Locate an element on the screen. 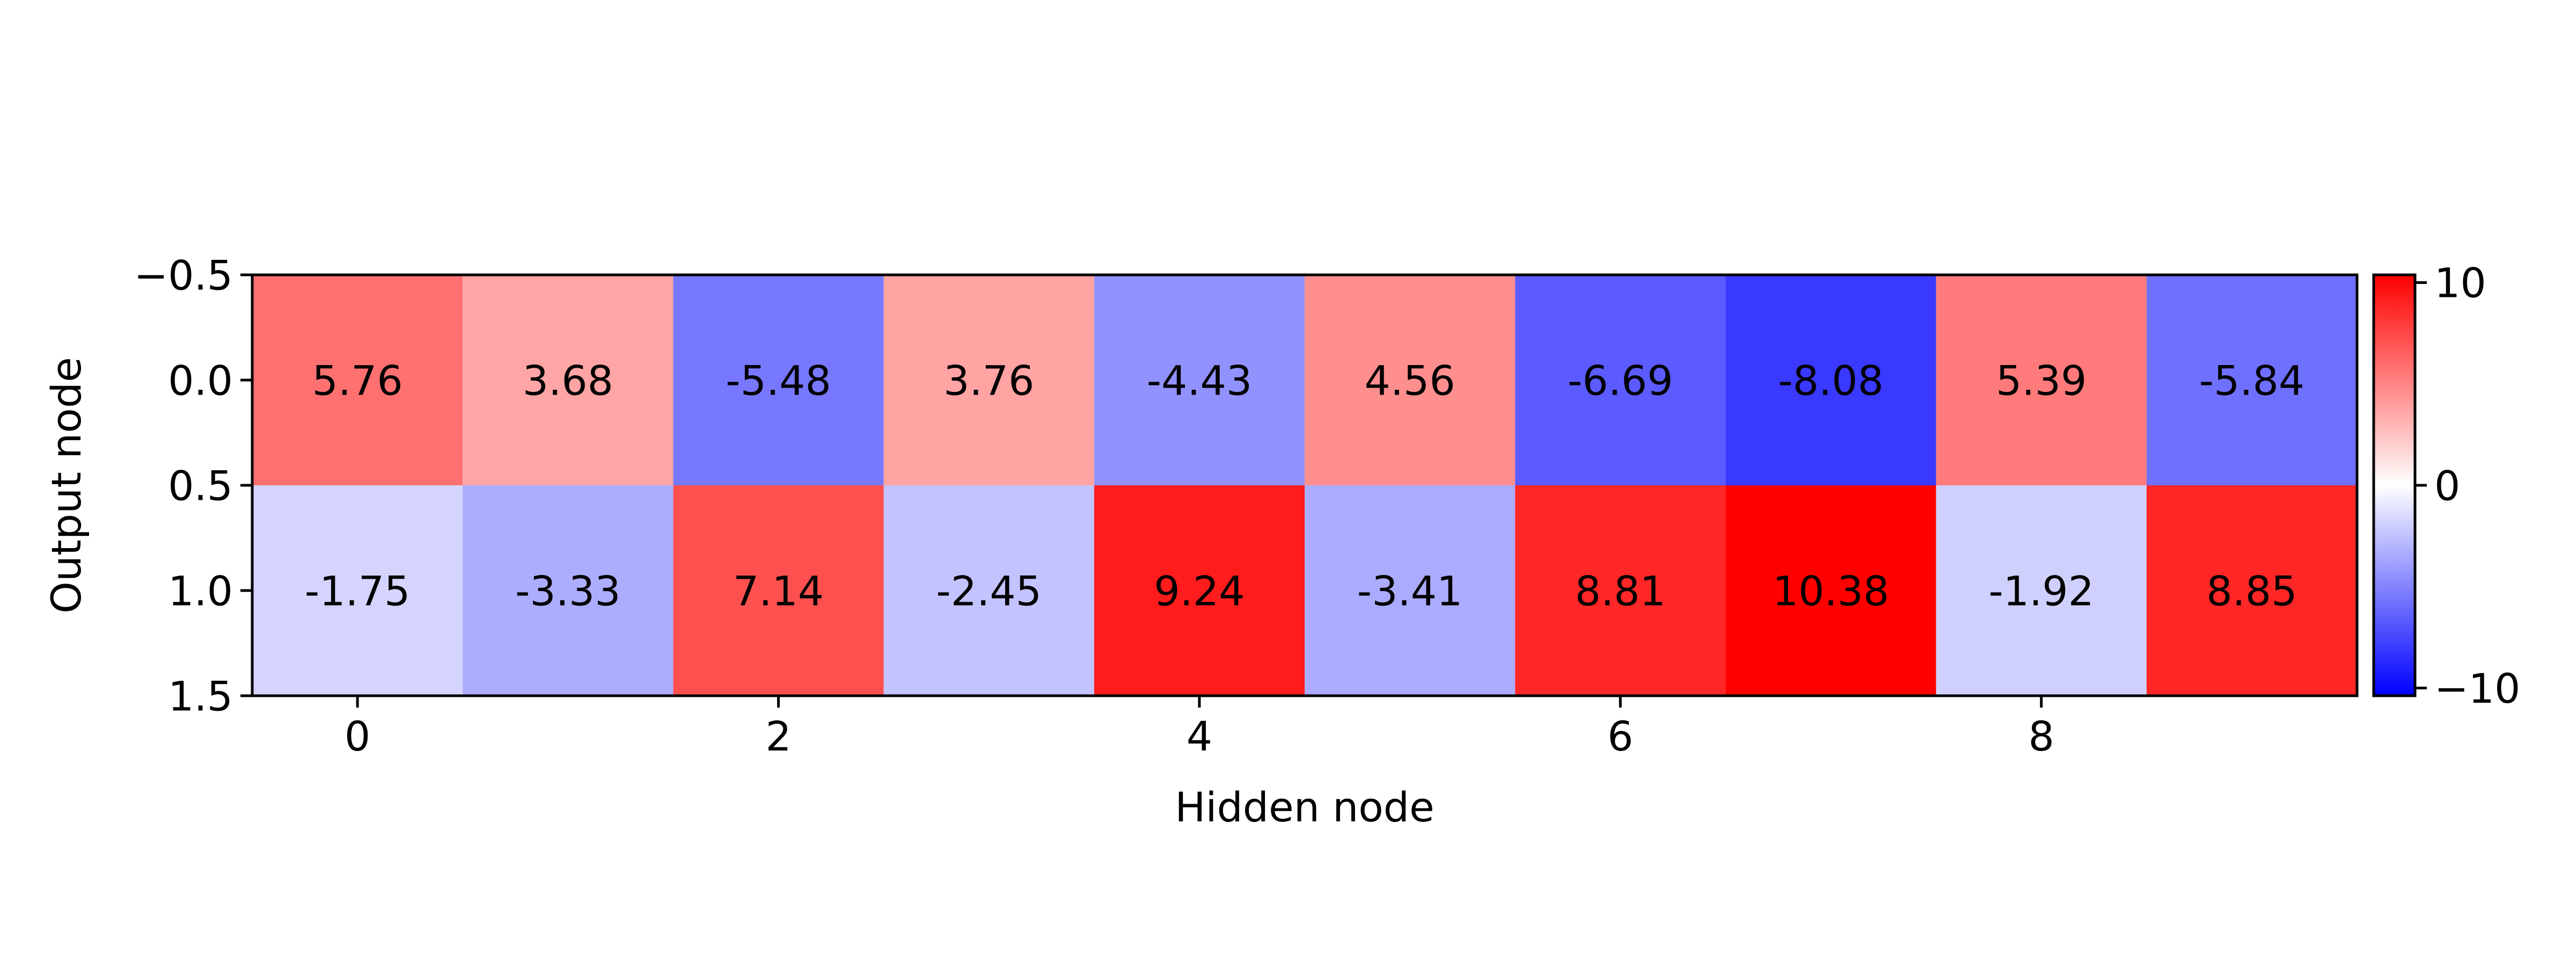 The image size is (2576, 969). heatmap-cell-r0-c3 is located at coordinates (988, 380).